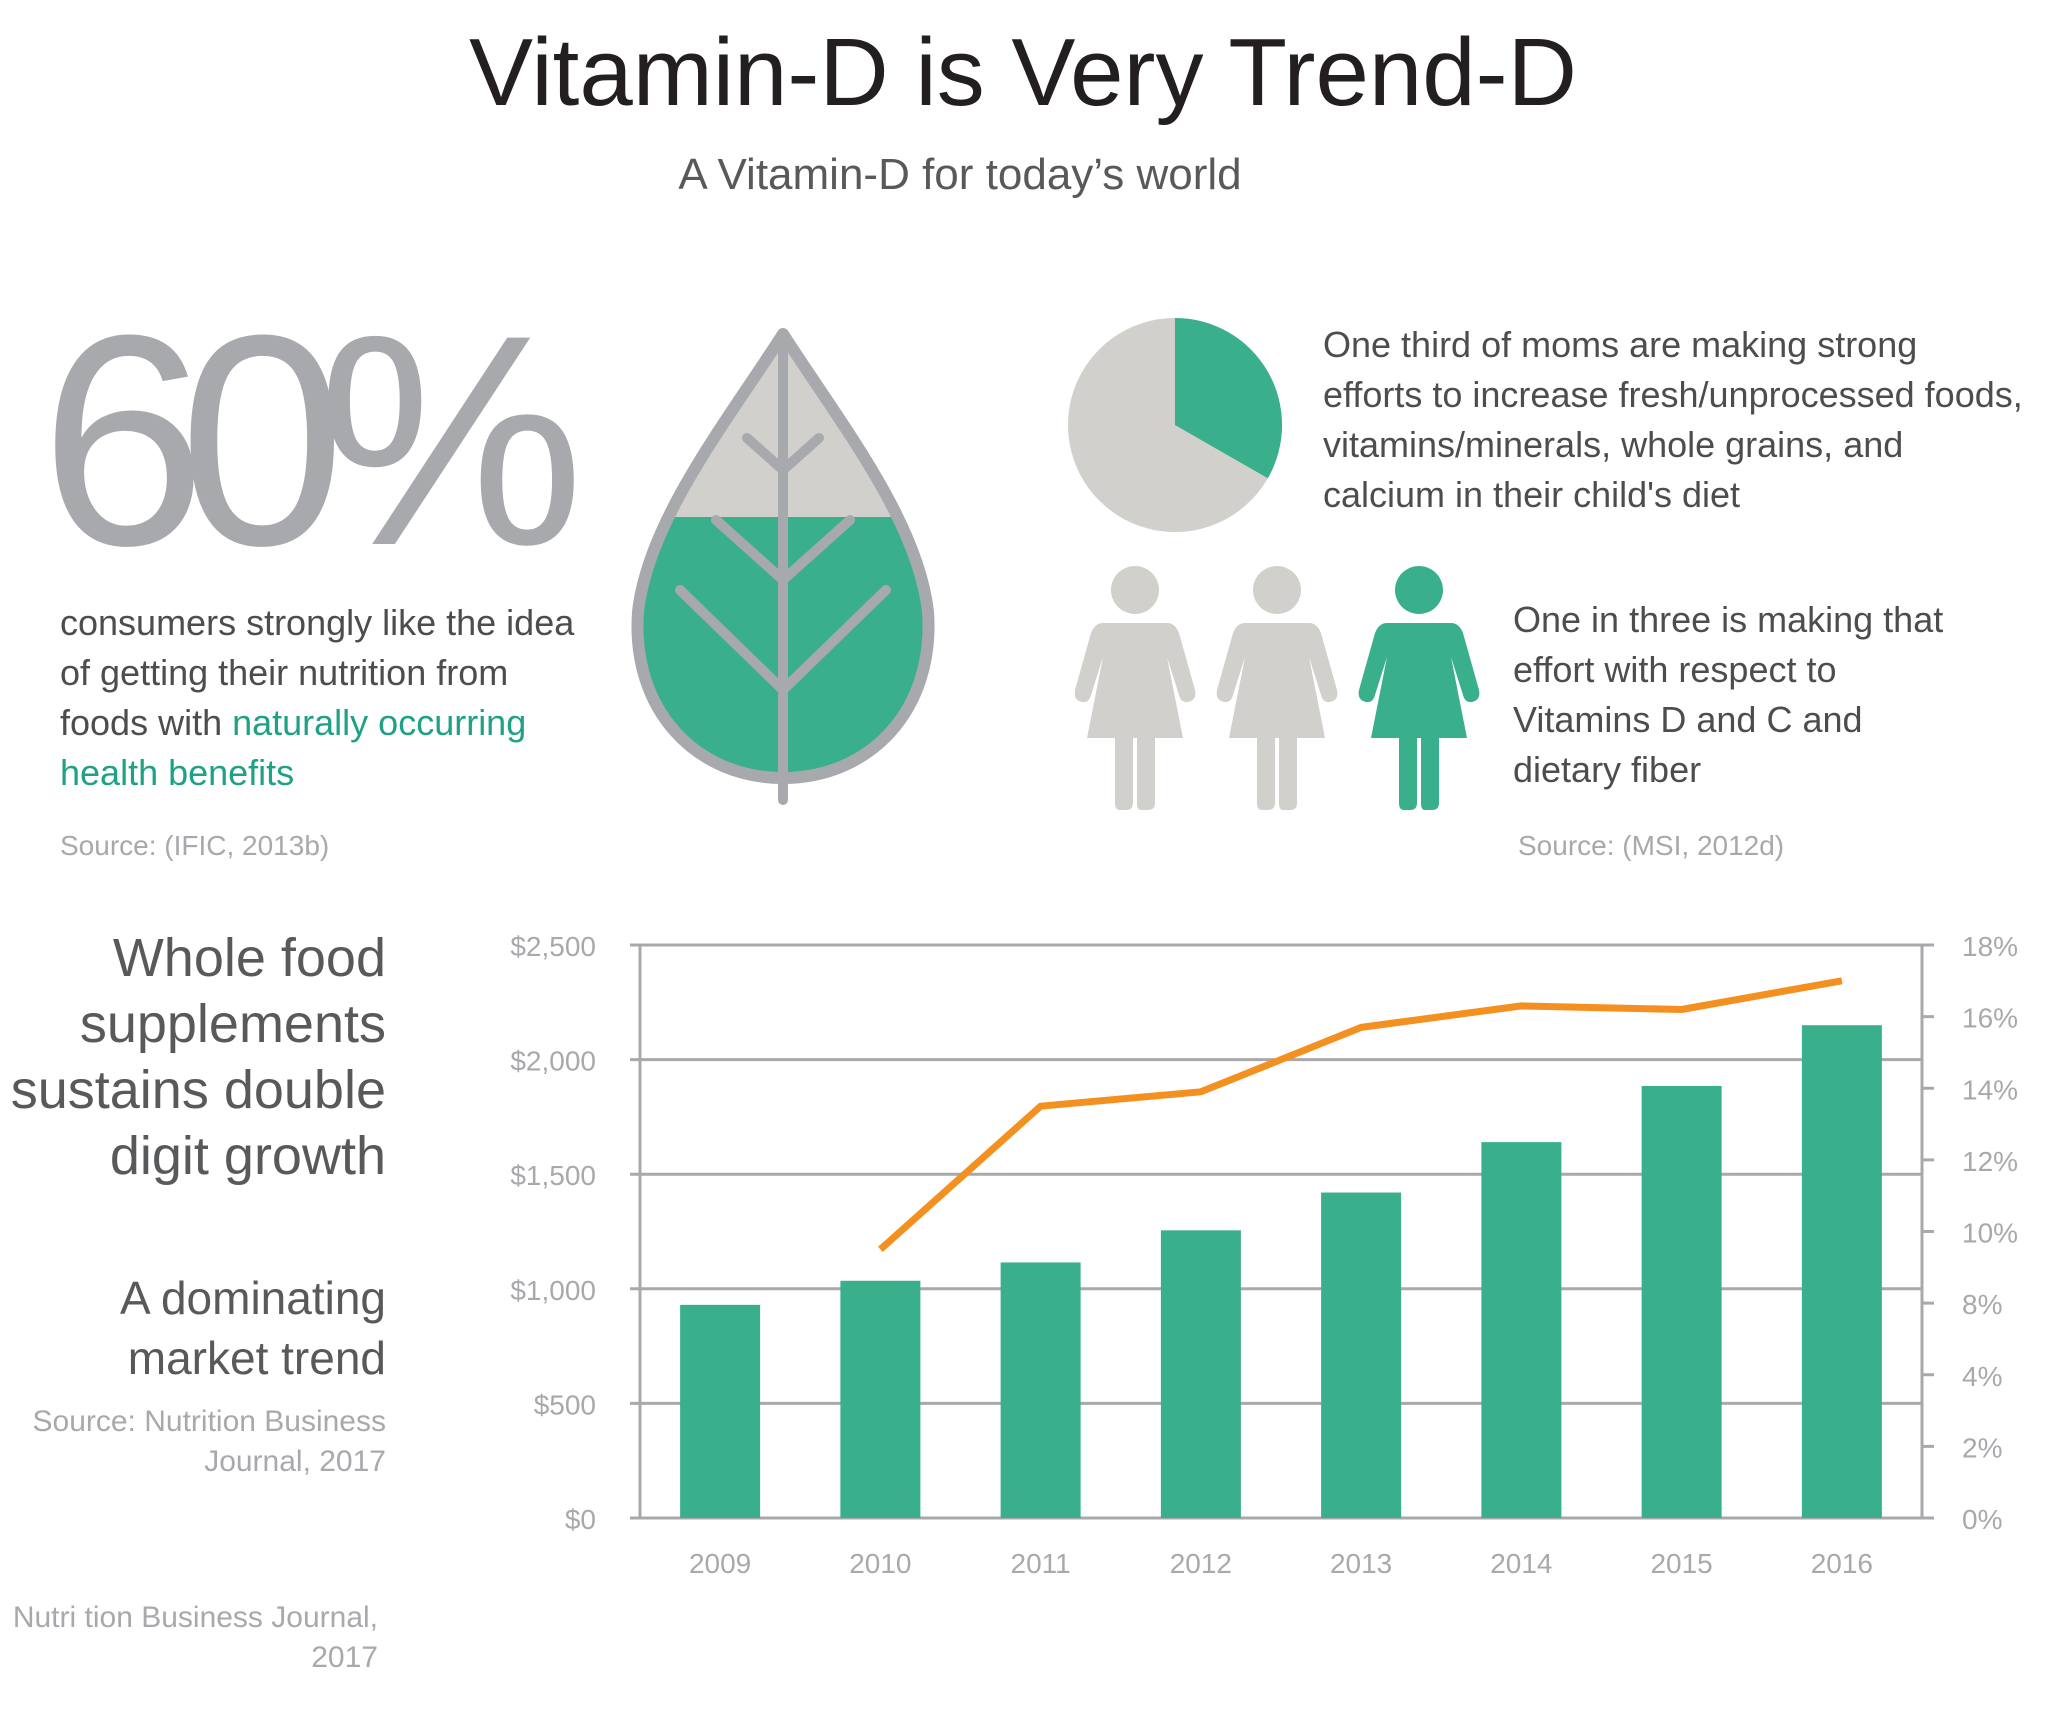 The width and height of the screenshot is (2046, 1725). I want to click on y-left-tick-label: $2,500, so click(553, 946).